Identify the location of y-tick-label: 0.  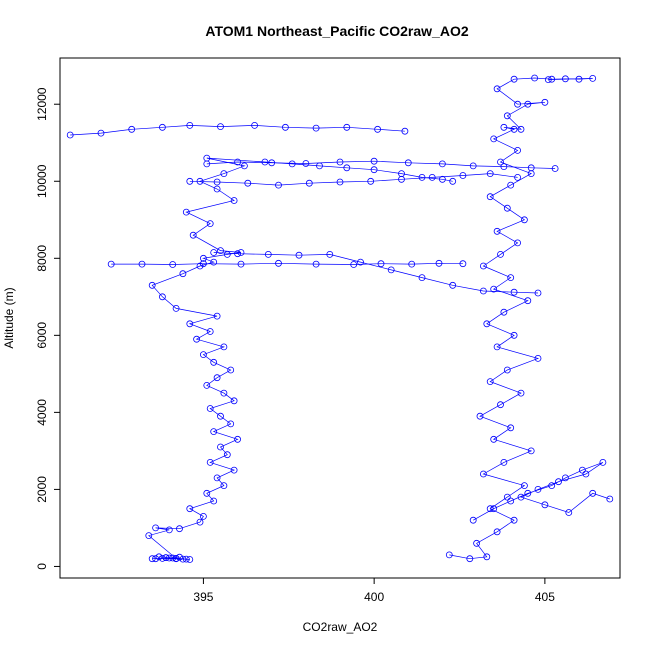
(42, 566).